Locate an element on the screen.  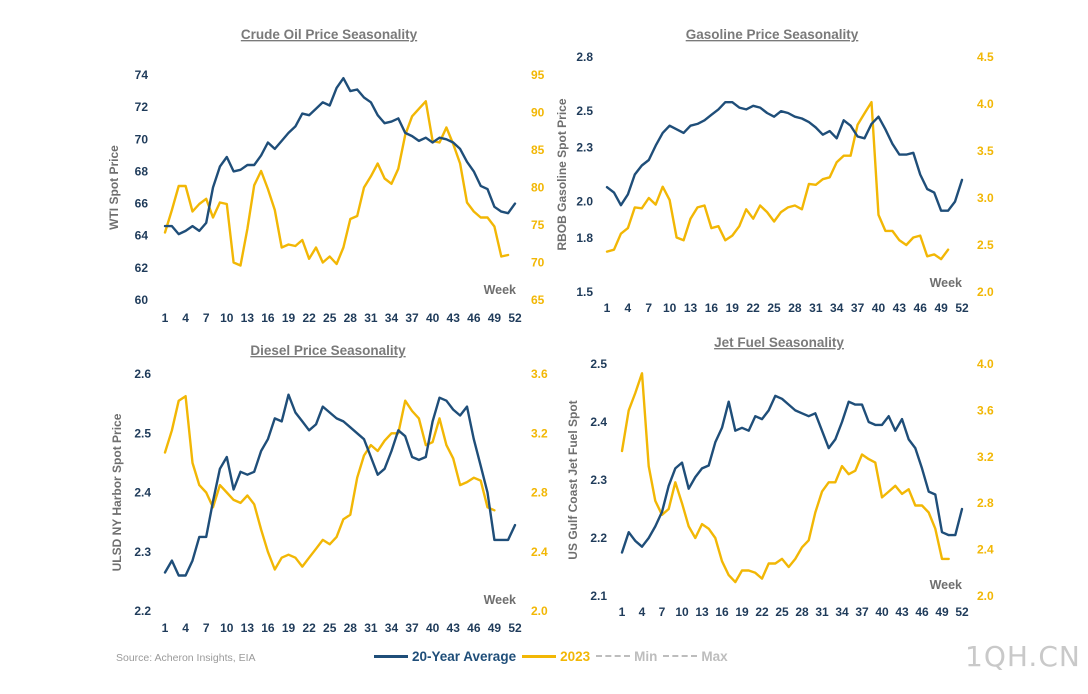
chart2-y2-tick-4-5: 4.5 is located at coordinates (985, 57).